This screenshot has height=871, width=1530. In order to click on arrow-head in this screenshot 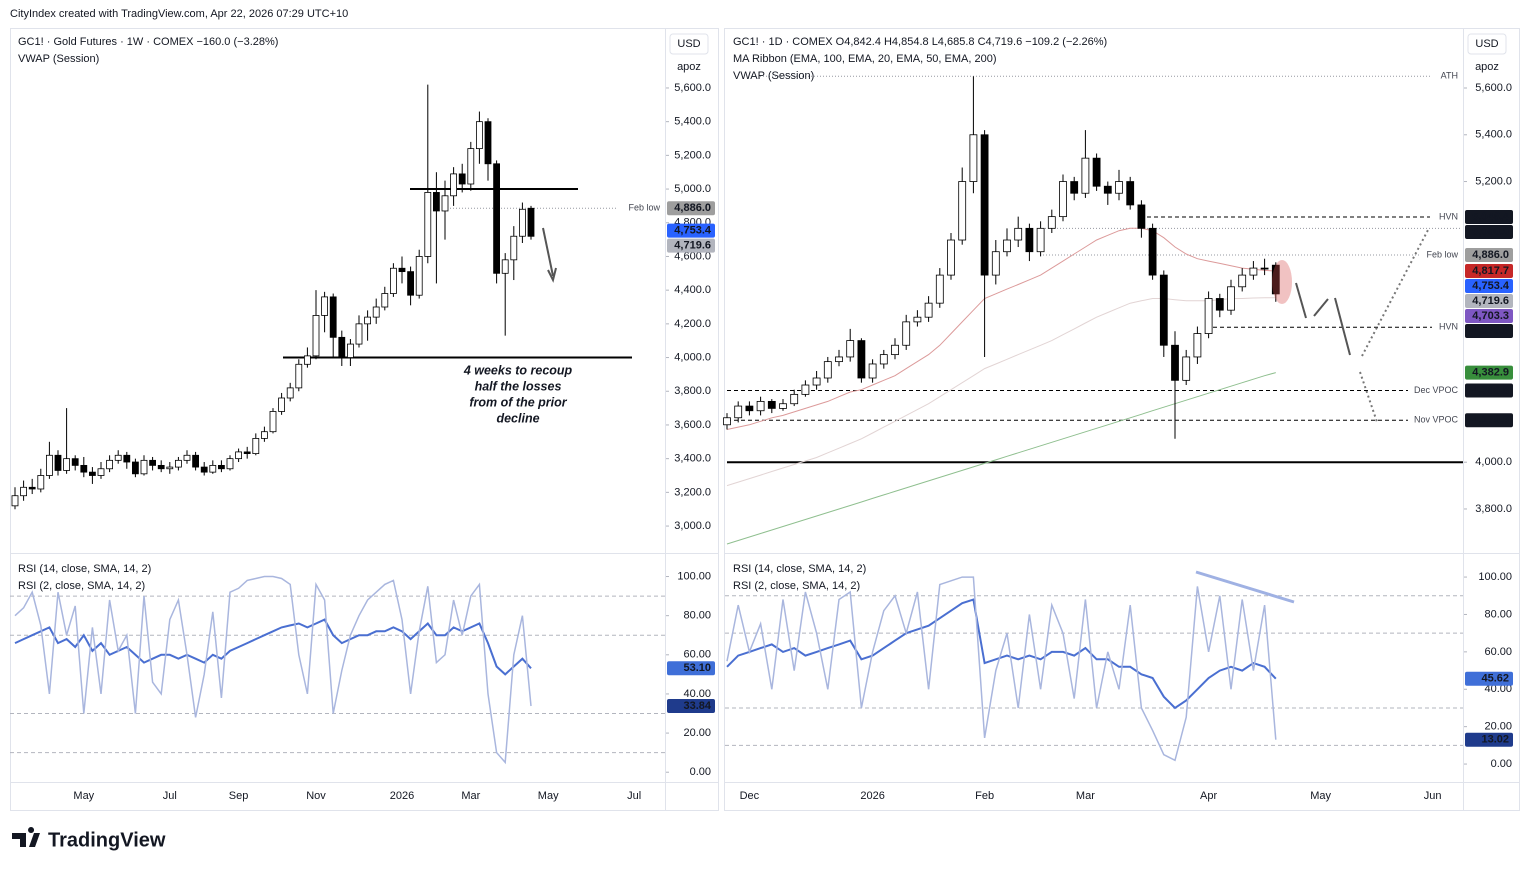, I will do `click(552, 275)`.